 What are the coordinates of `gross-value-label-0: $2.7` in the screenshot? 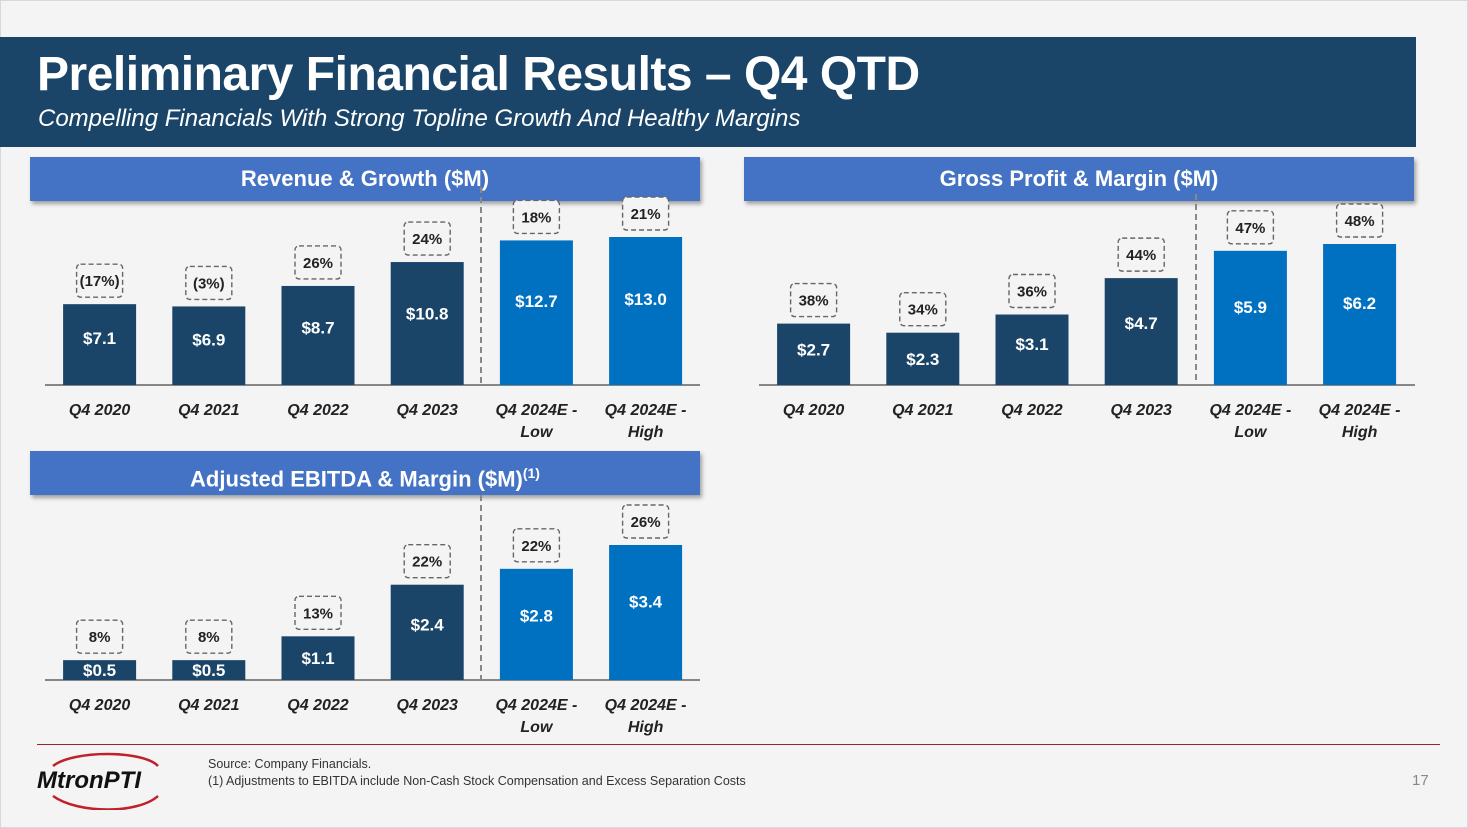 It's located at (813, 349).